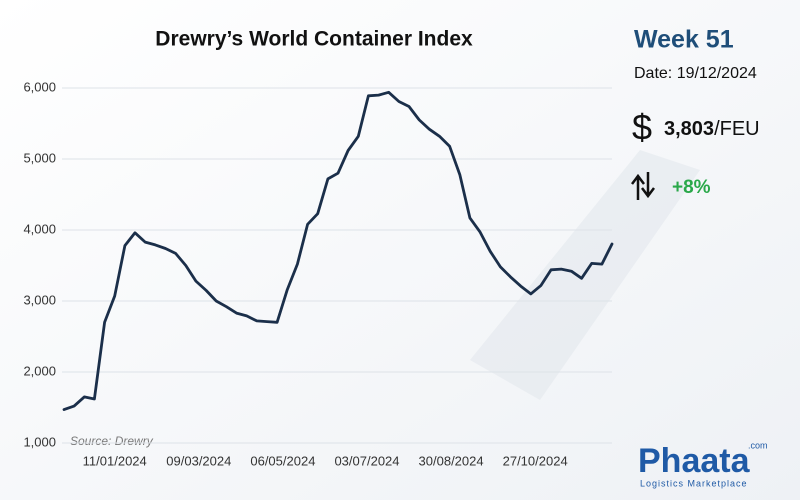 The height and width of the screenshot is (500, 800). What do you see at coordinates (642, 127) in the screenshot?
I see `dollar-icon: $` at bounding box center [642, 127].